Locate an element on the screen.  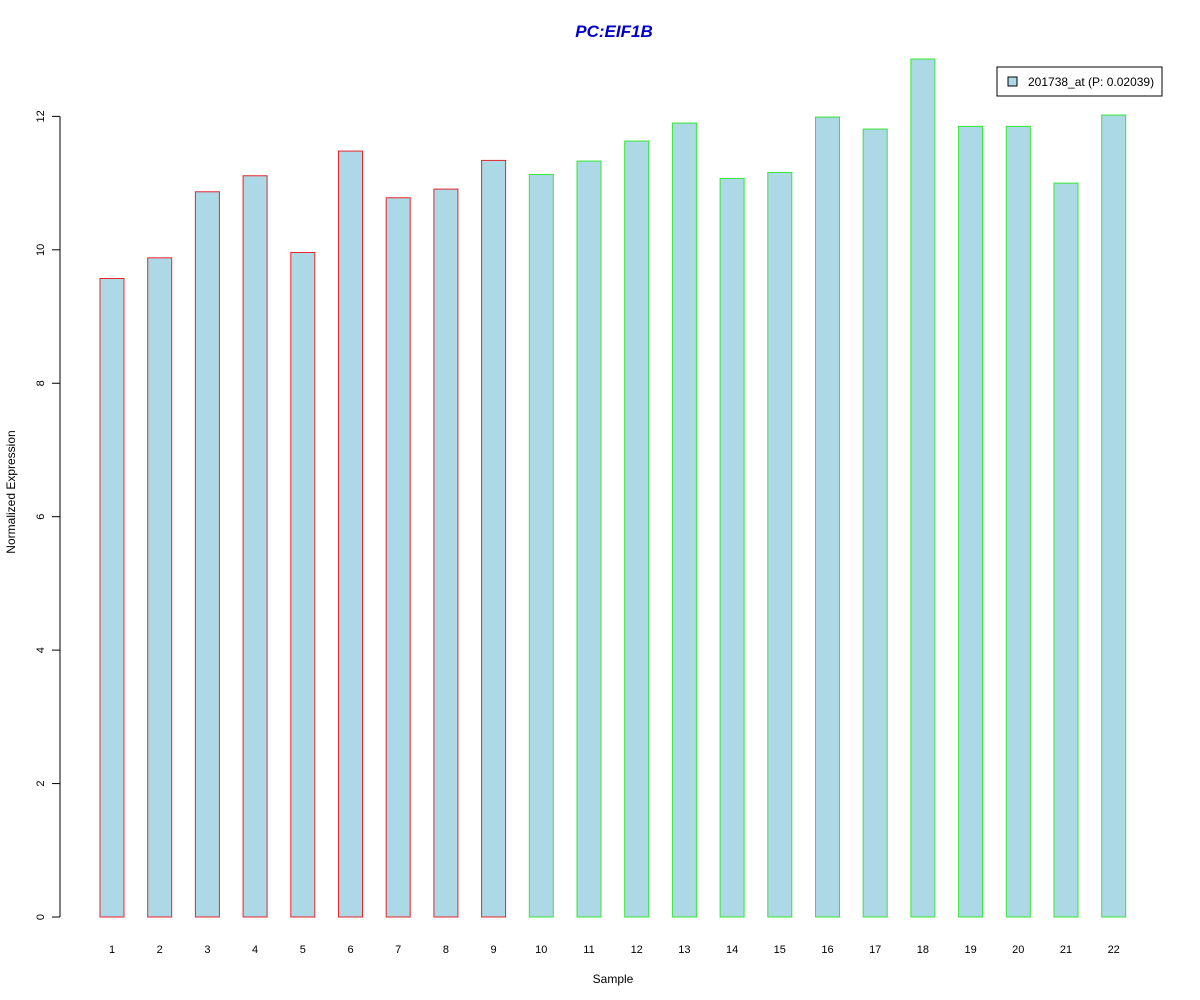
y-tick-label: 10 is located at coordinates (41, 250).